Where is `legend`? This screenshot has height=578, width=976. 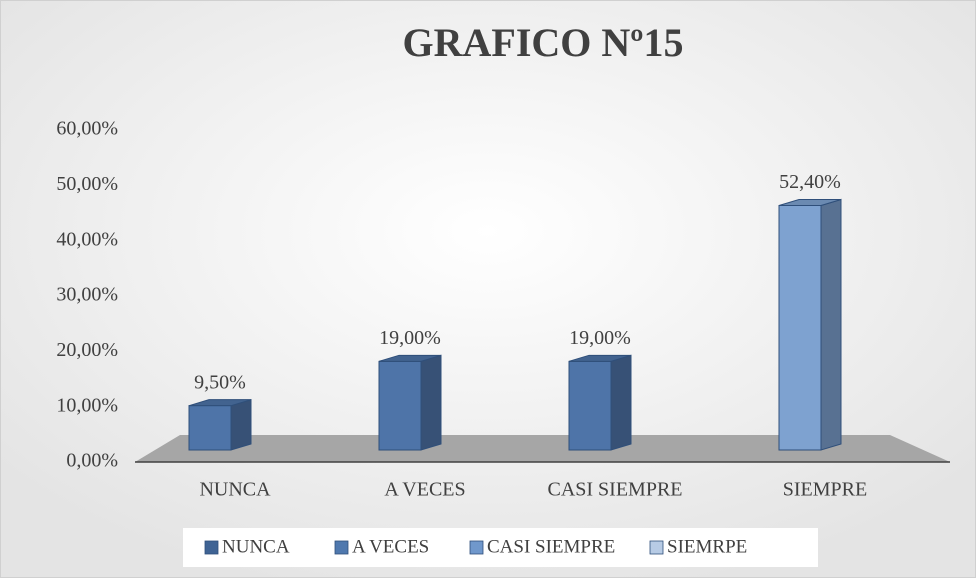
legend is located at coordinates (500, 547).